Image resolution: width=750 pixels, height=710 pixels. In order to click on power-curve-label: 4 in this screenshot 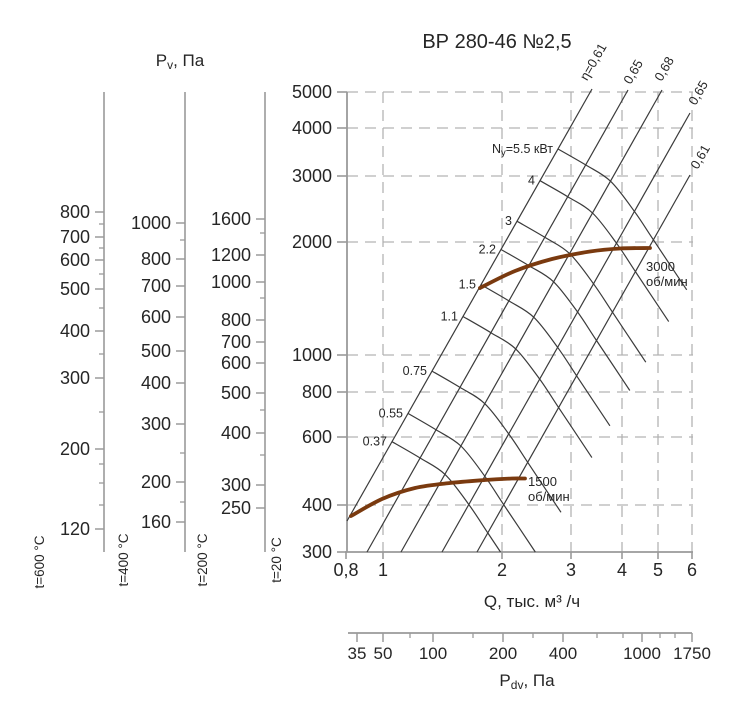, I will do `click(531, 181)`.